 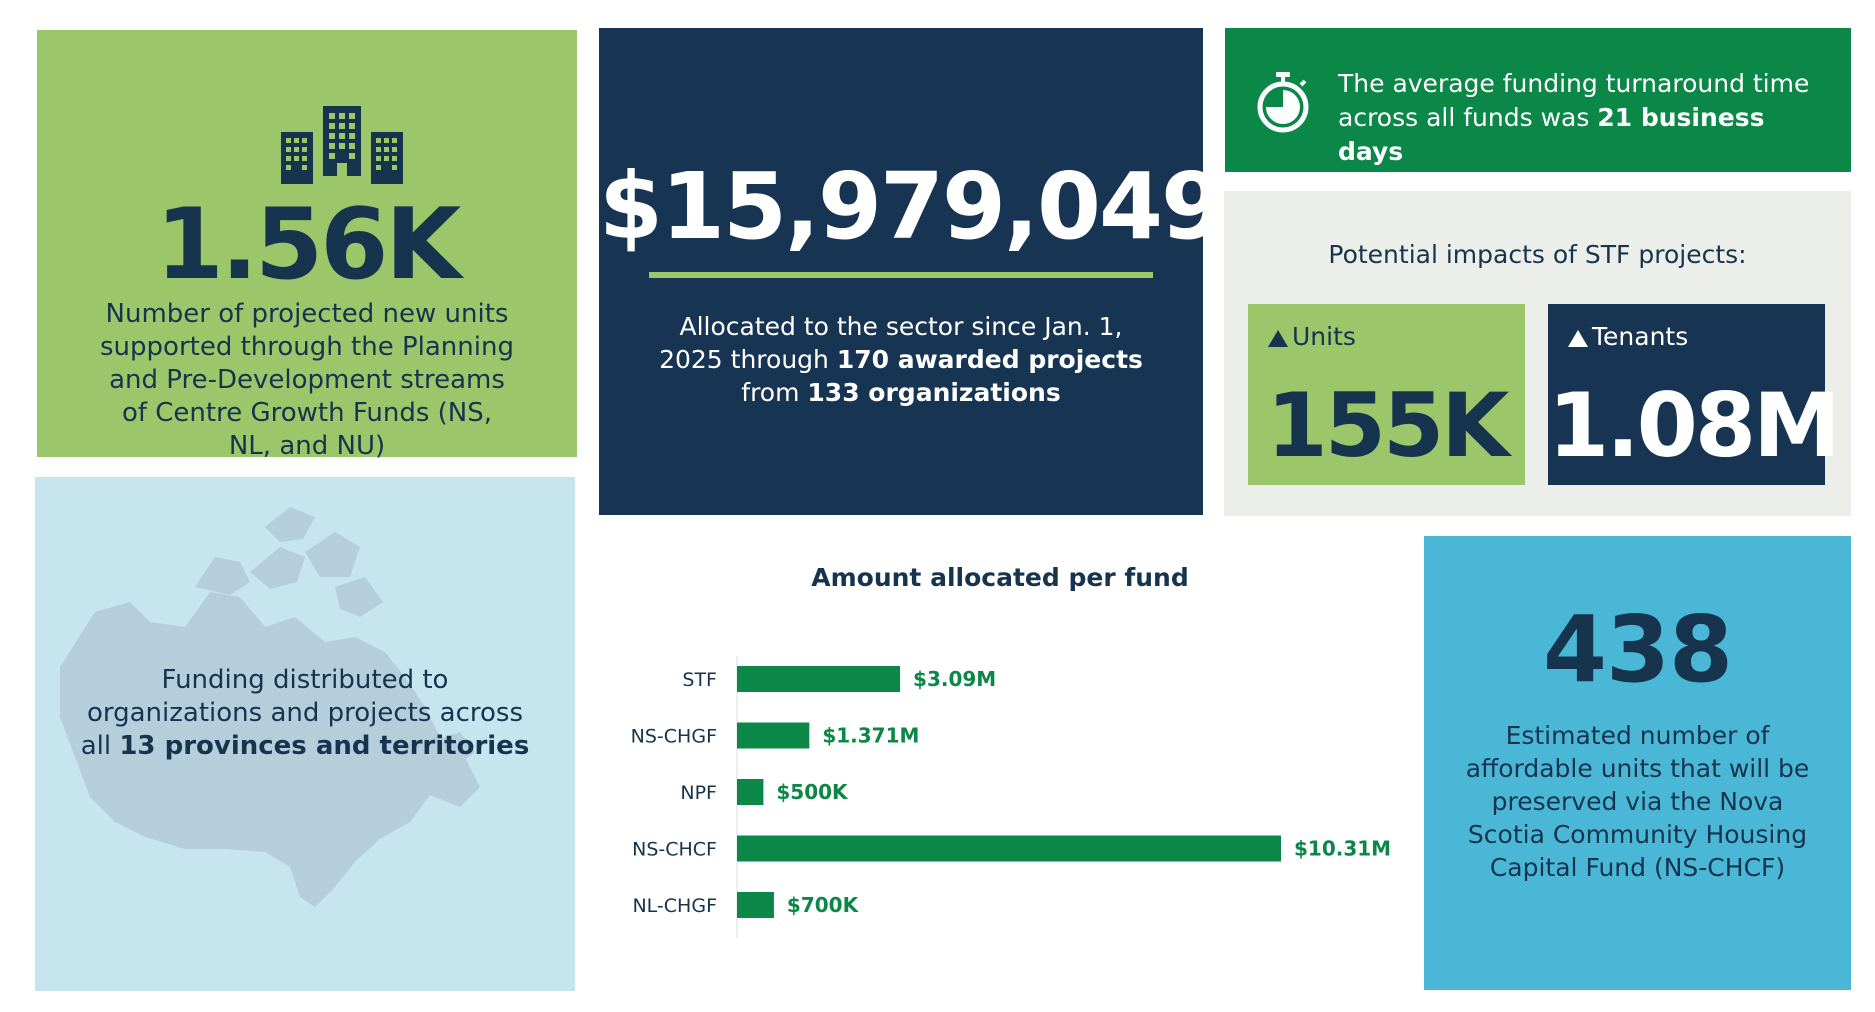 I want to click on category-label: NS-CHCF, so click(x=674, y=850).